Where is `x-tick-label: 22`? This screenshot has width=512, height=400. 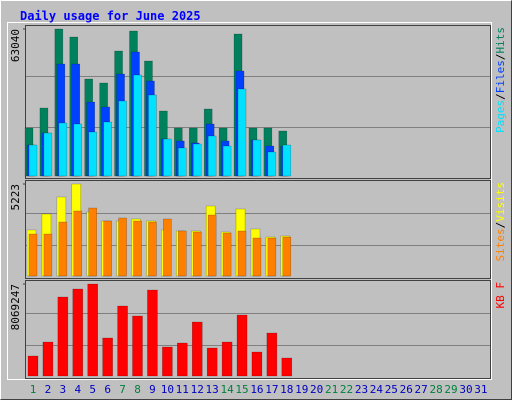
x-tick-label: 22 is located at coordinates (346, 389).